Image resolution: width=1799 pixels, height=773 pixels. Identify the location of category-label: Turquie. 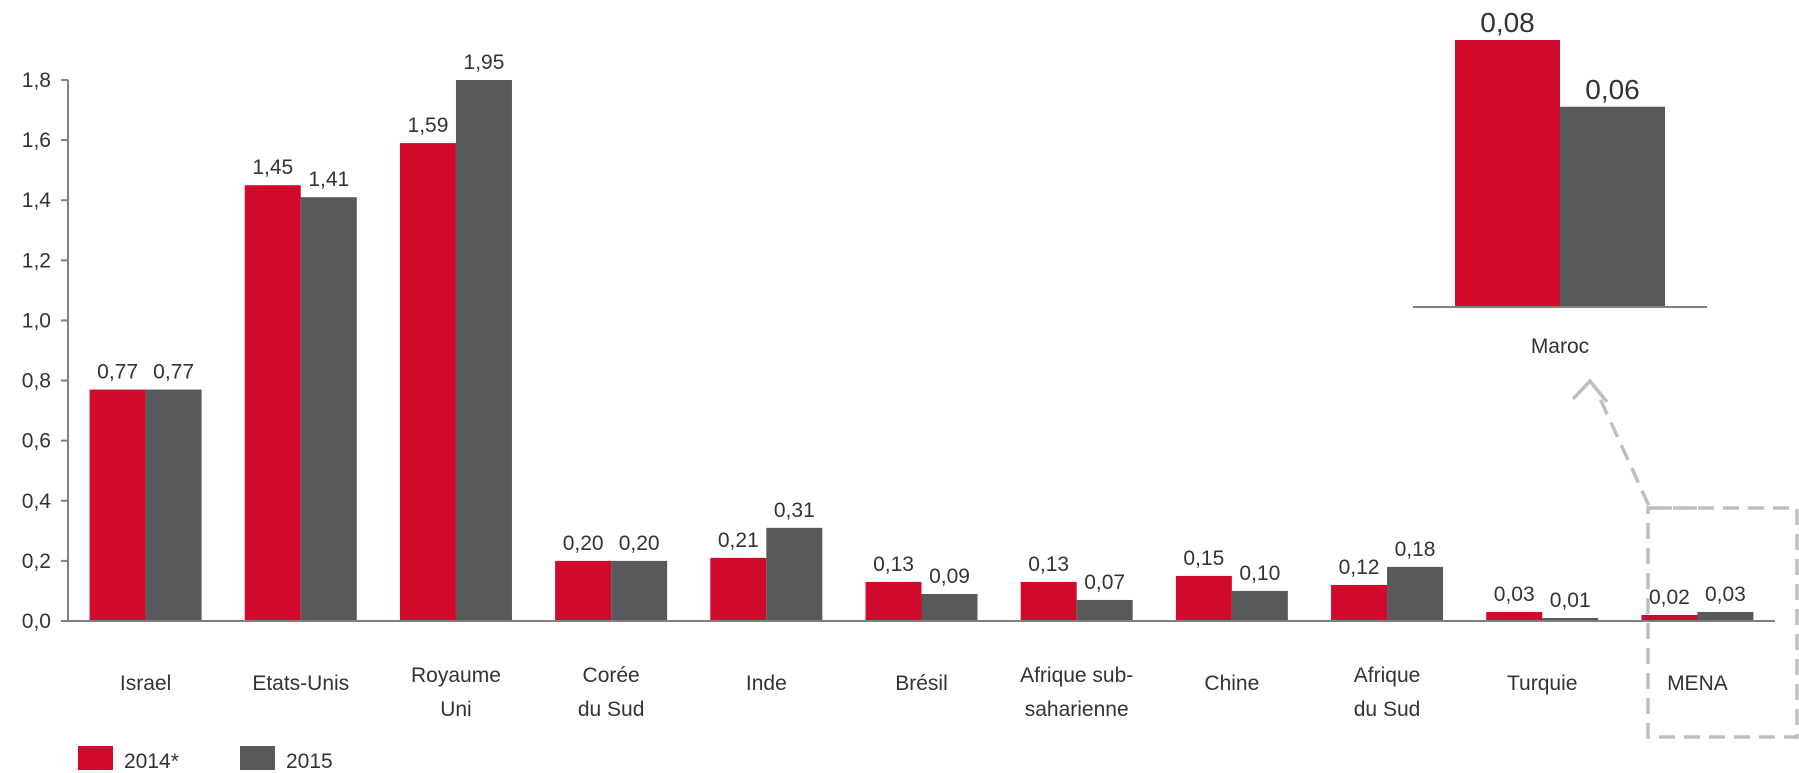
(1542, 683).